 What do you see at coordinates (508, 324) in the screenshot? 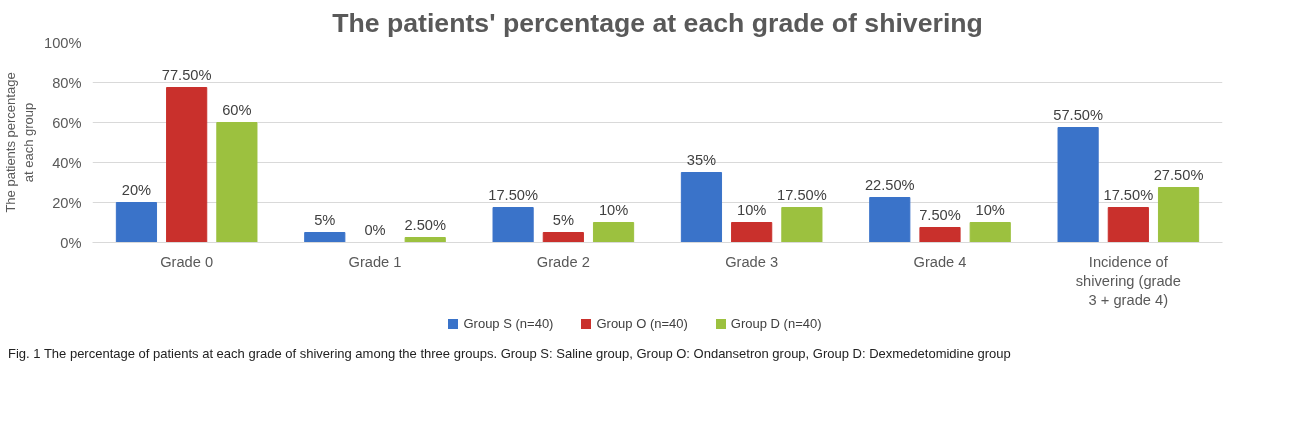
I see `legend-label: Group S (n=40)` at bounding box center [508, 324].